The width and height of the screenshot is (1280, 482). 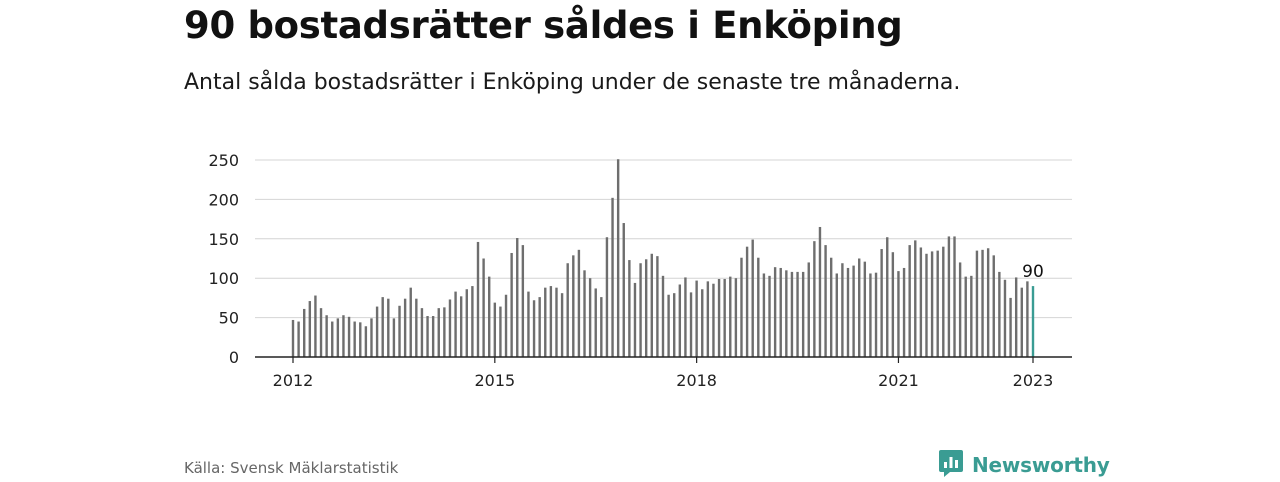 What do you see at coordinates (223, 160) in the screenshot?
I see `y-tick-label: 250` at bounding box center [223, 160].